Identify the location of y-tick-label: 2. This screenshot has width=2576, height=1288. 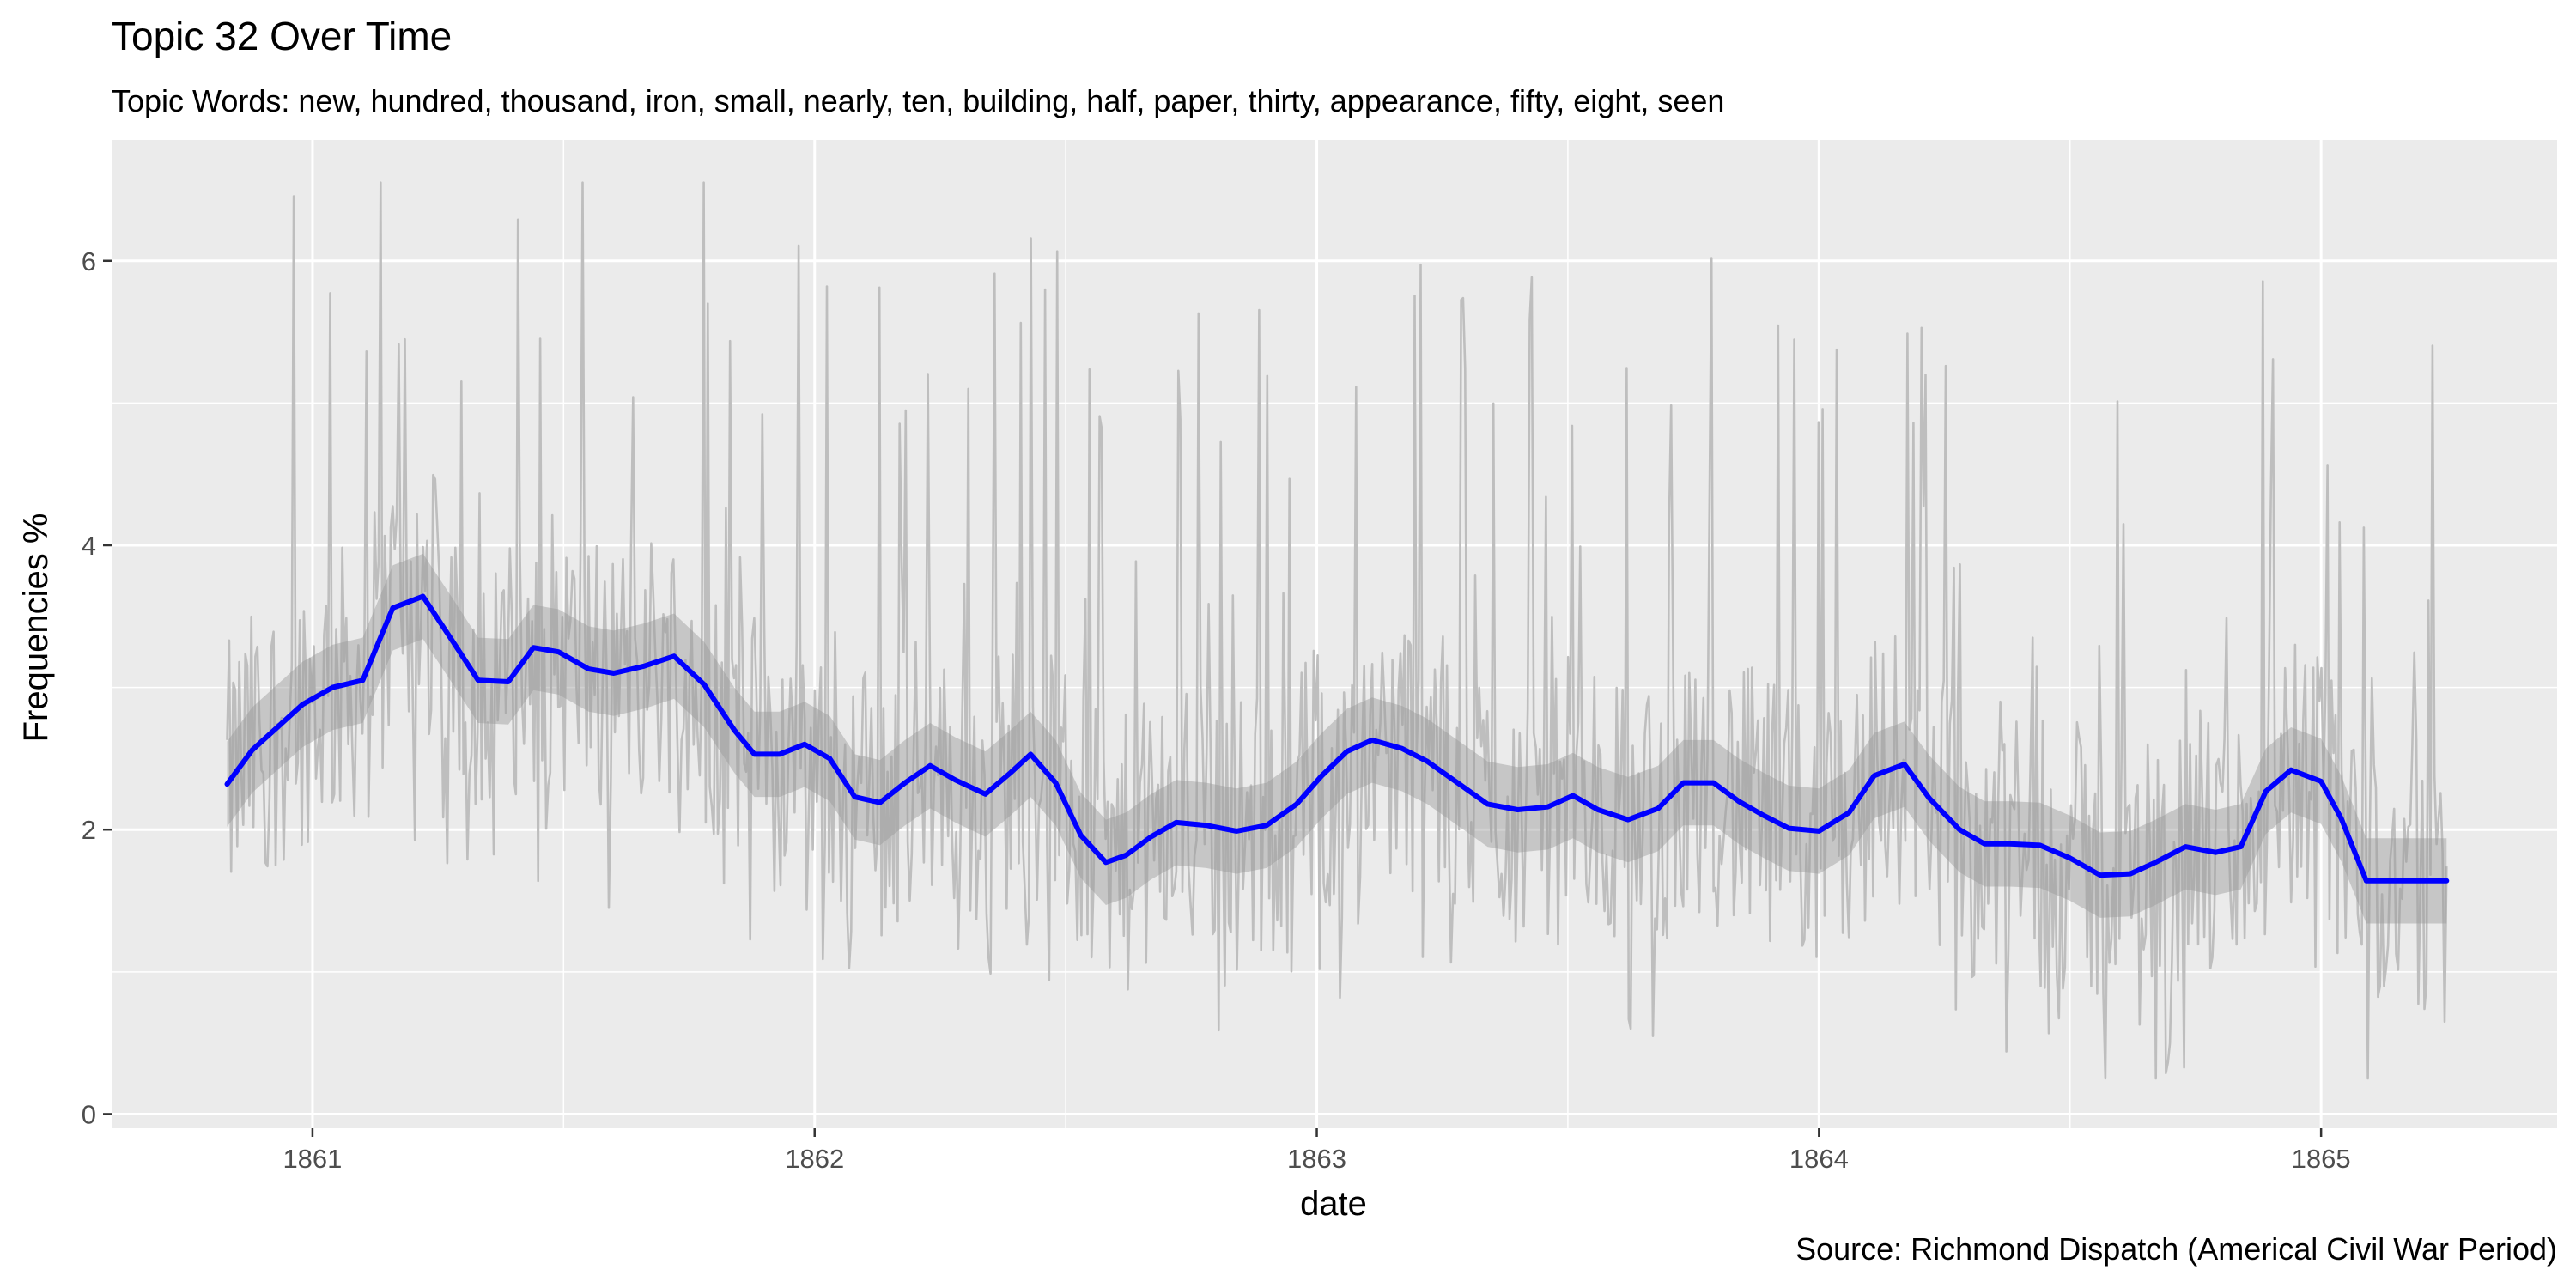
(89, 830).